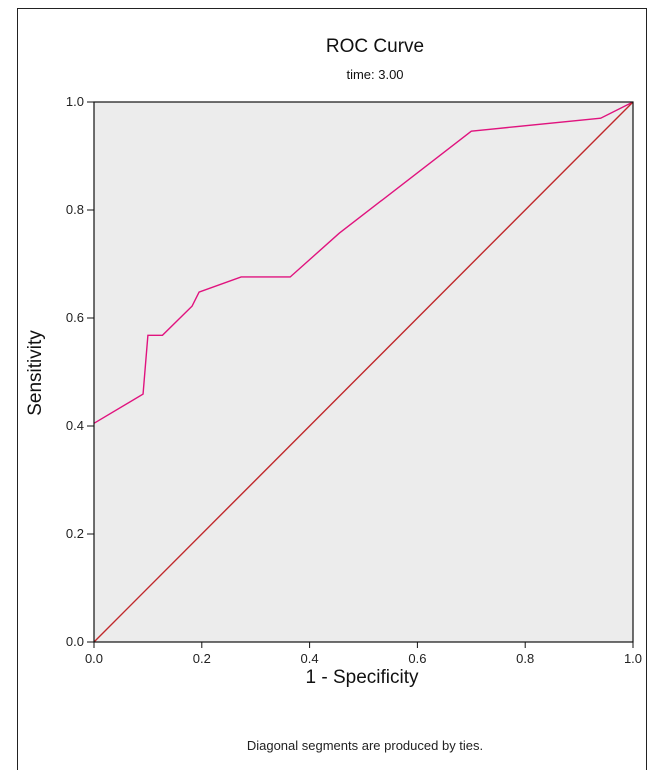 This screenshot has width=654, height=770. What do you see at coordinates (365, 745) in the screenshot?
I see `chart-footnote: Diagonal segments are produced by ties.` at bounding box center [365, 745].